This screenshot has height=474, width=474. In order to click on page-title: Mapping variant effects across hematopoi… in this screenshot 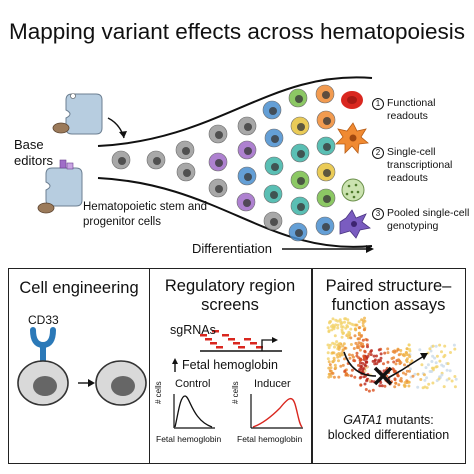, I will do `click(237, 31)`.